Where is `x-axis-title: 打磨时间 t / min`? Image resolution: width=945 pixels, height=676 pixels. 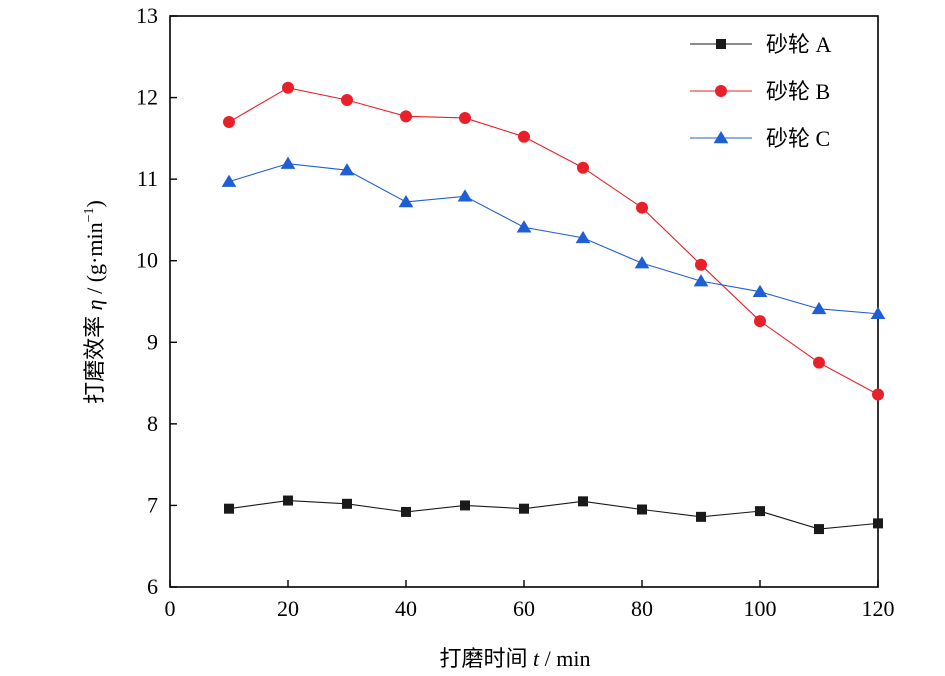 x-axis-title: 打磨时间 t / min is located at coordinates (515, 658).